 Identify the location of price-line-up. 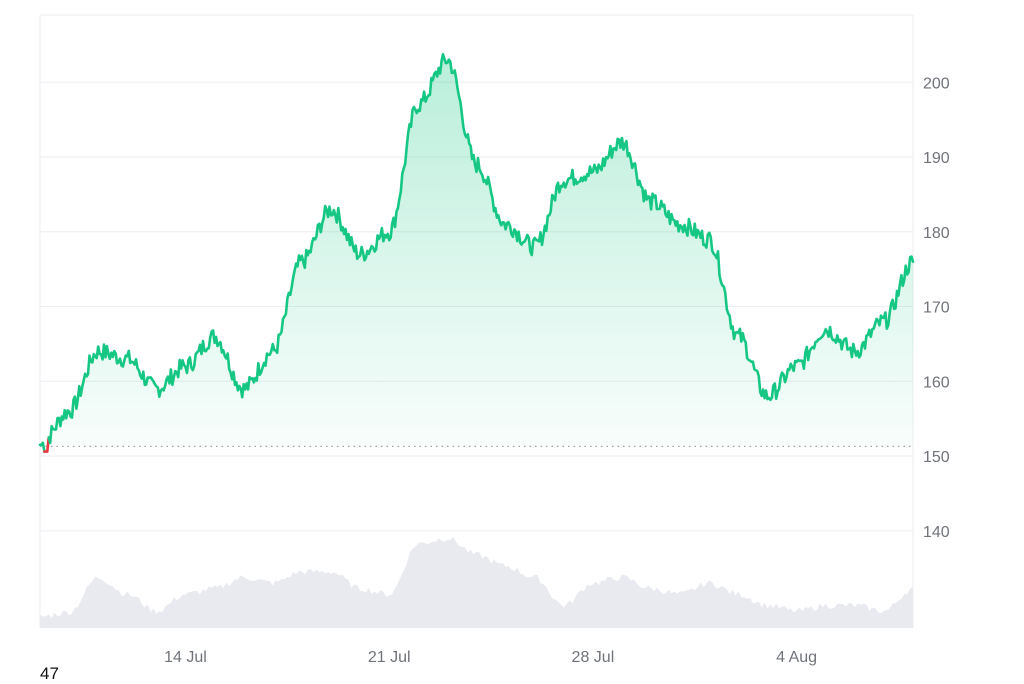
(42, 447).